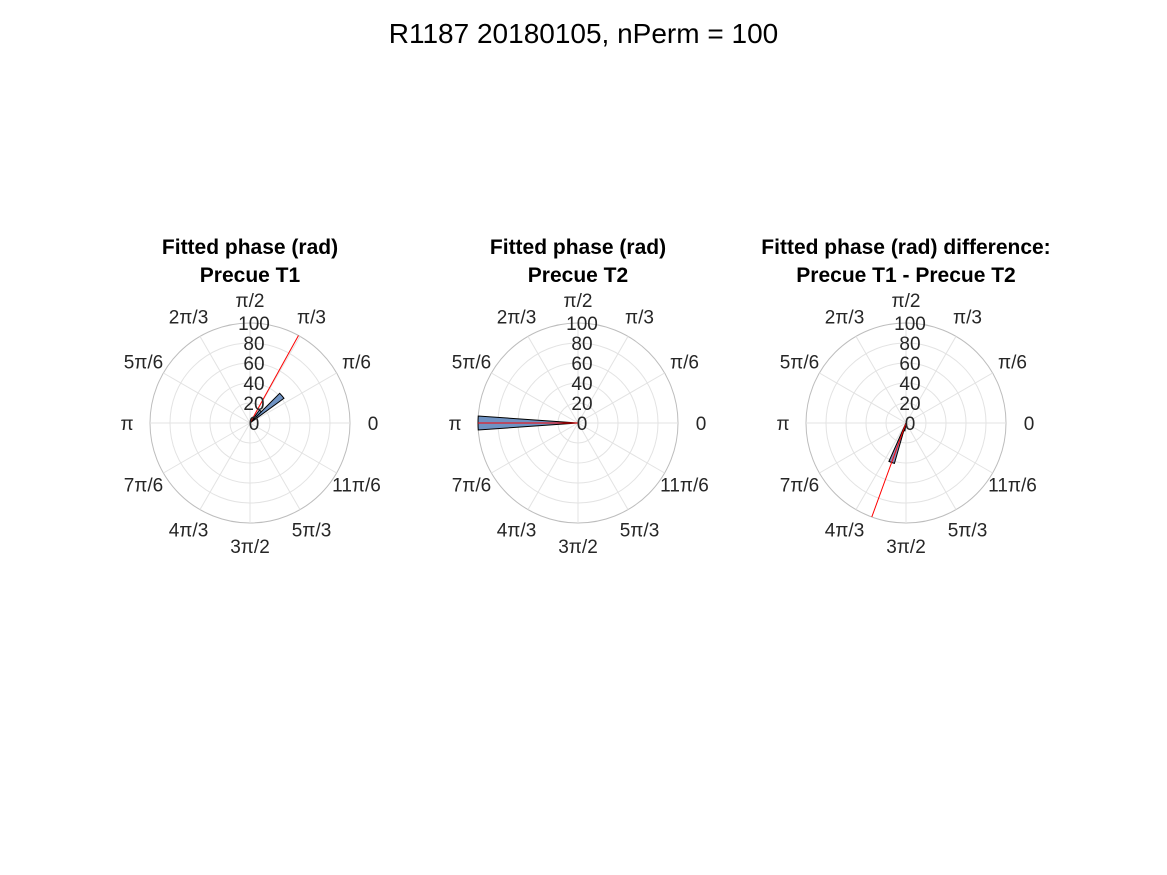  What do you see at coordinates (905, 247) in the screenshot?
I see `polar-title-line: Fitted phase (rad) difference:` at bounding box center [905, 247].